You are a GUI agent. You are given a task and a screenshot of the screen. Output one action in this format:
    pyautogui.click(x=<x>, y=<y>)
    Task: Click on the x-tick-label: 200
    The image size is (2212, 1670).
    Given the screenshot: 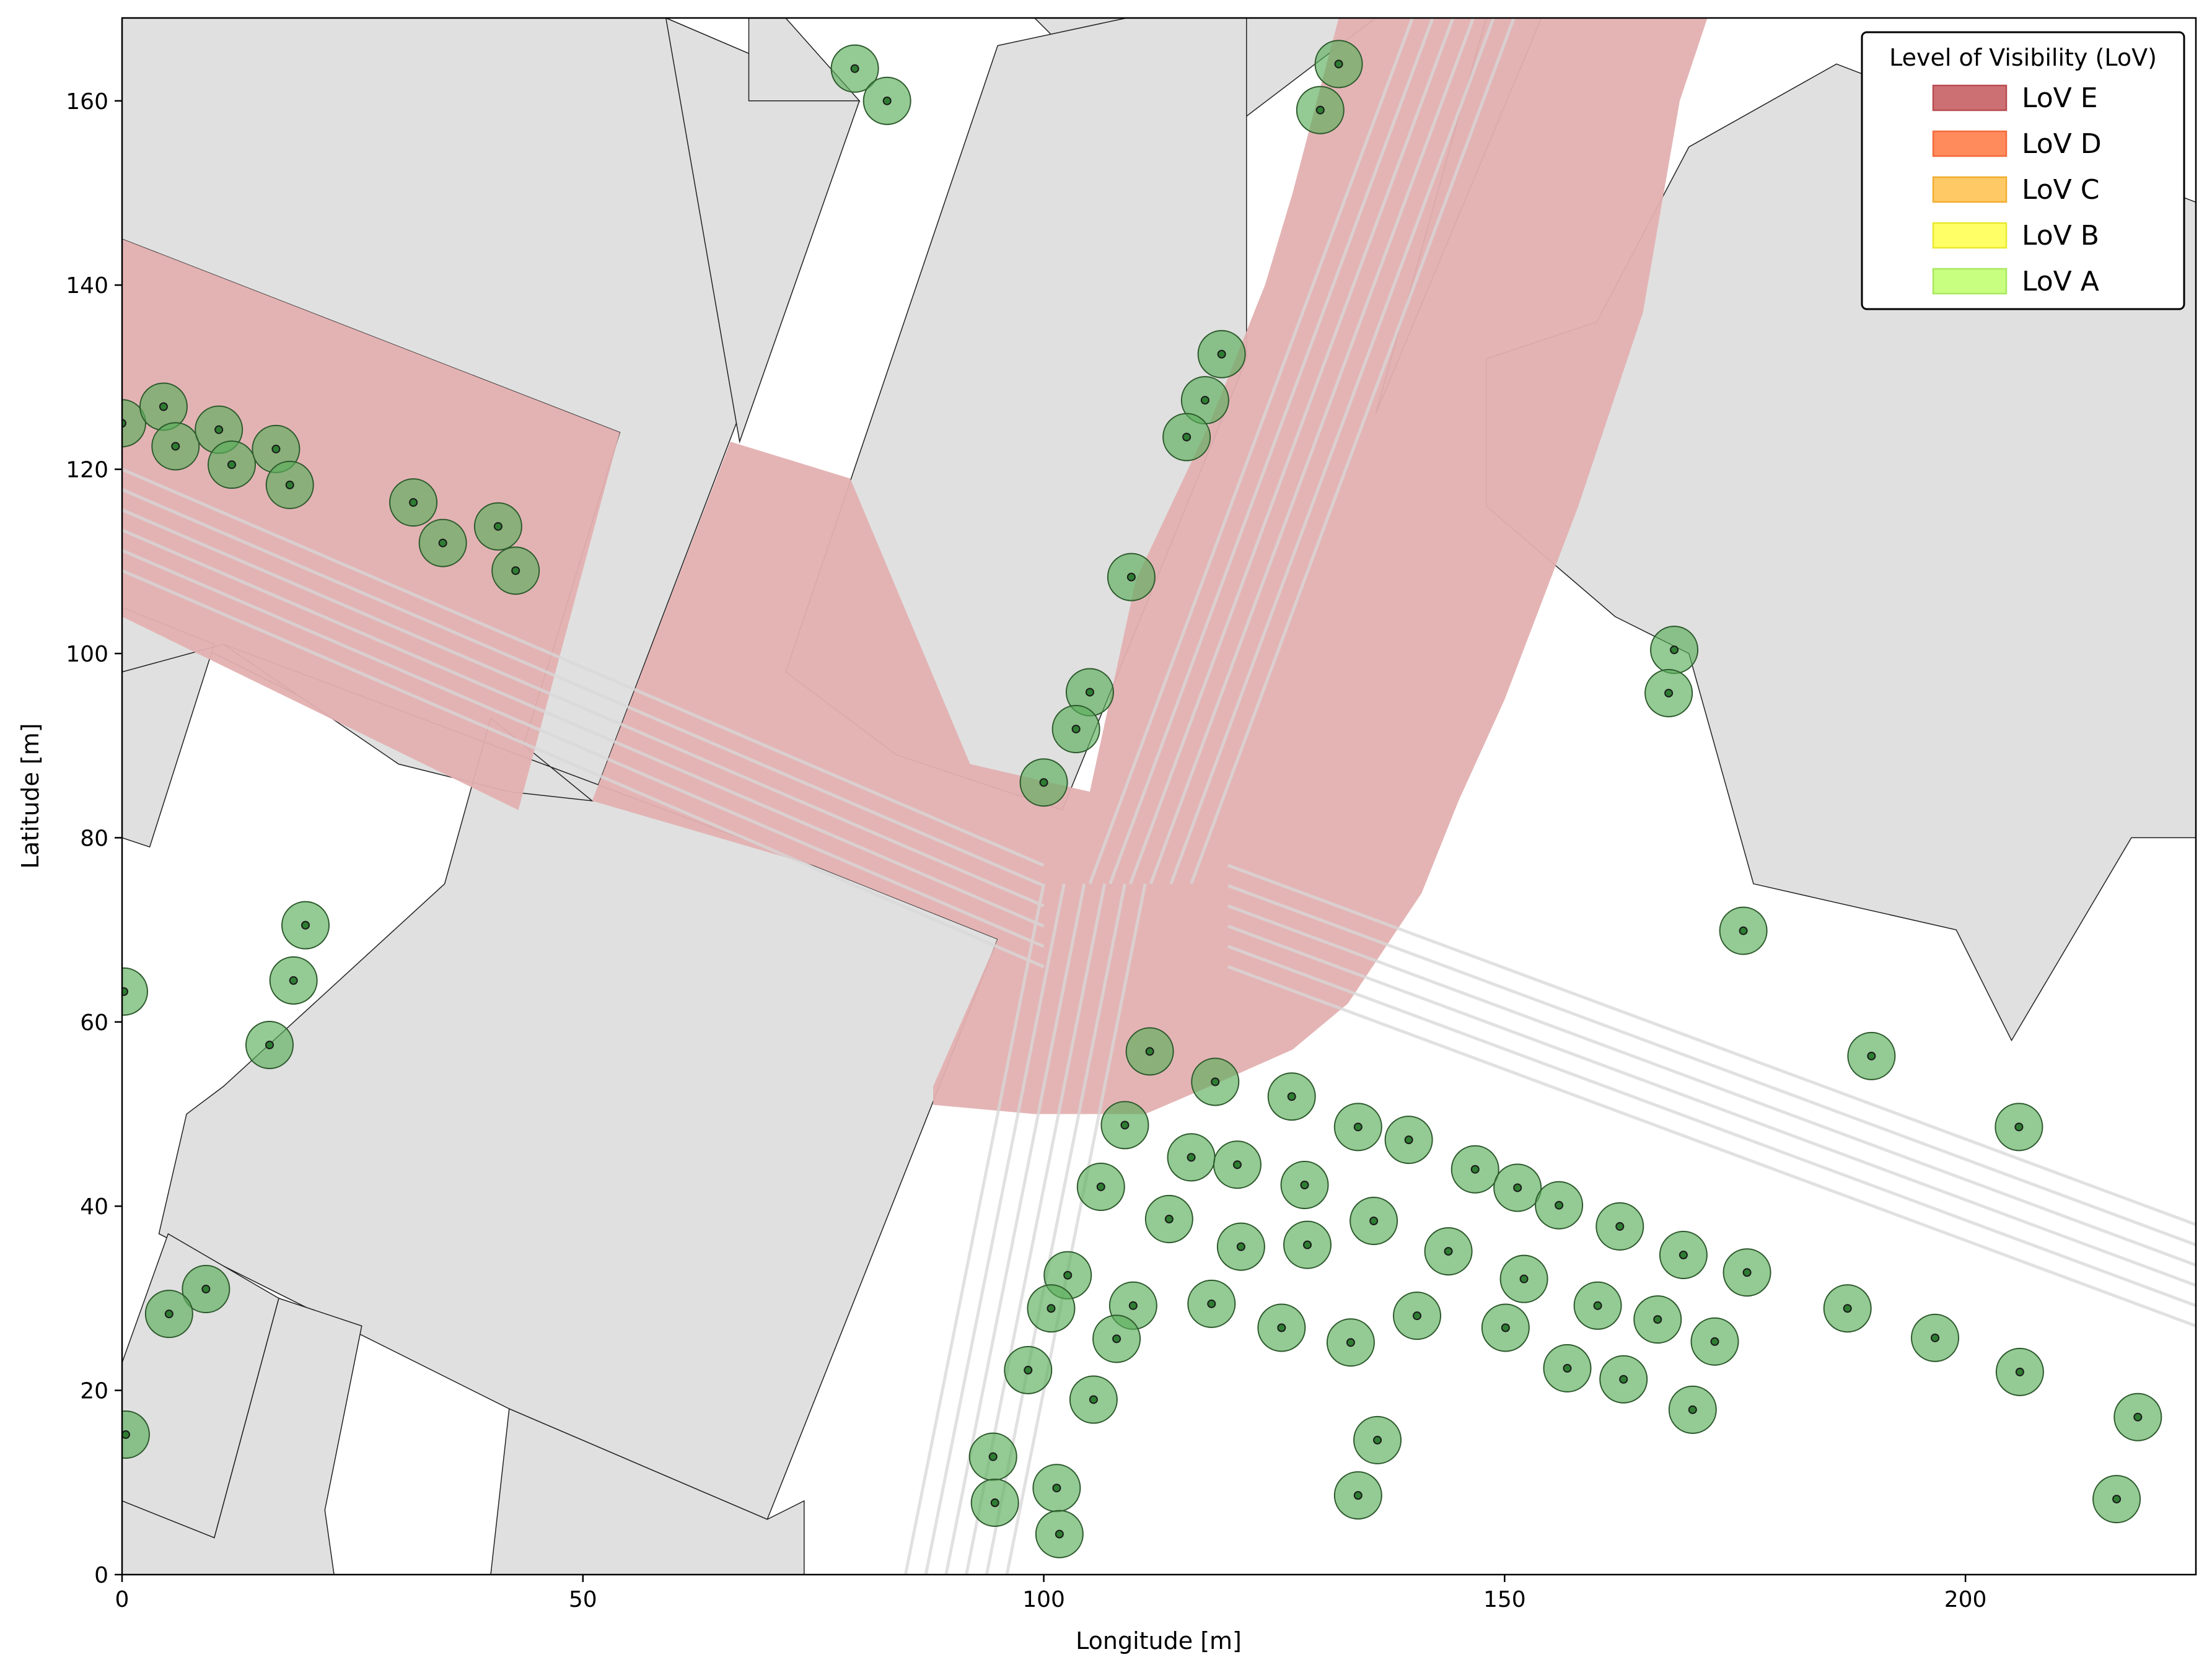 What is the action you would take?
    pyautogui.click(x=1965, y=1599)
    